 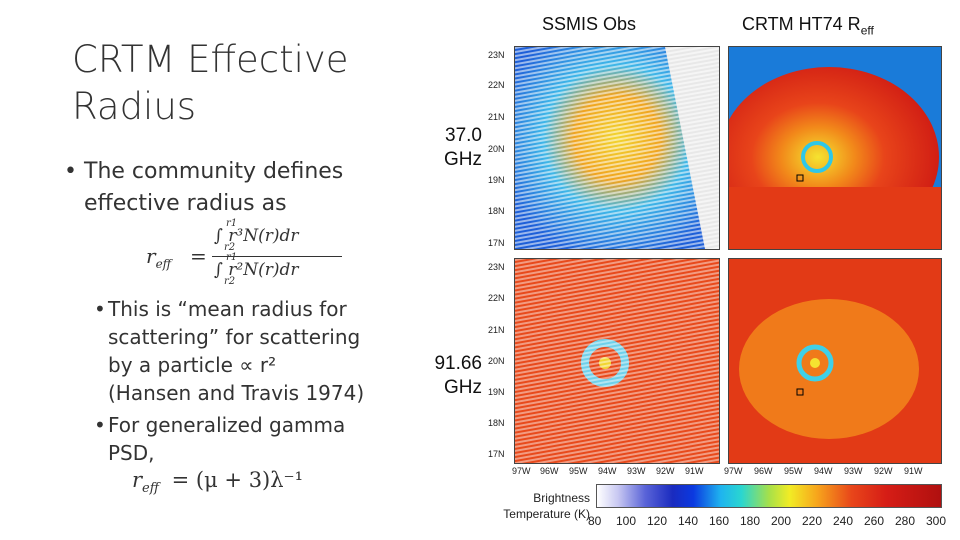 I want to click on colorbar, so click(x=769, y=496).